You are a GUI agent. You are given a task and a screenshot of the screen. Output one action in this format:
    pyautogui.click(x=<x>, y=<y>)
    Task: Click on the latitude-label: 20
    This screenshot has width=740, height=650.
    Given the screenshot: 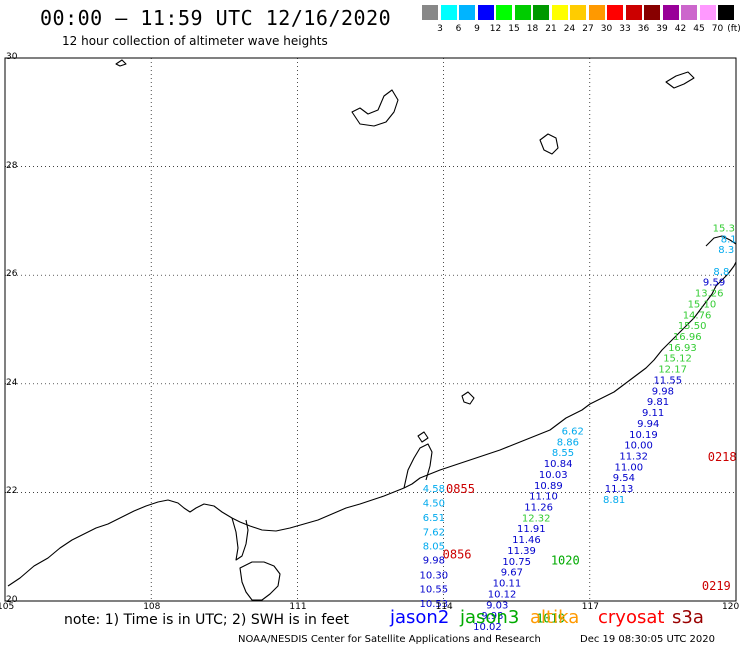 What is the action you would take?
    pyautogui.click(x=12, y=600)
    